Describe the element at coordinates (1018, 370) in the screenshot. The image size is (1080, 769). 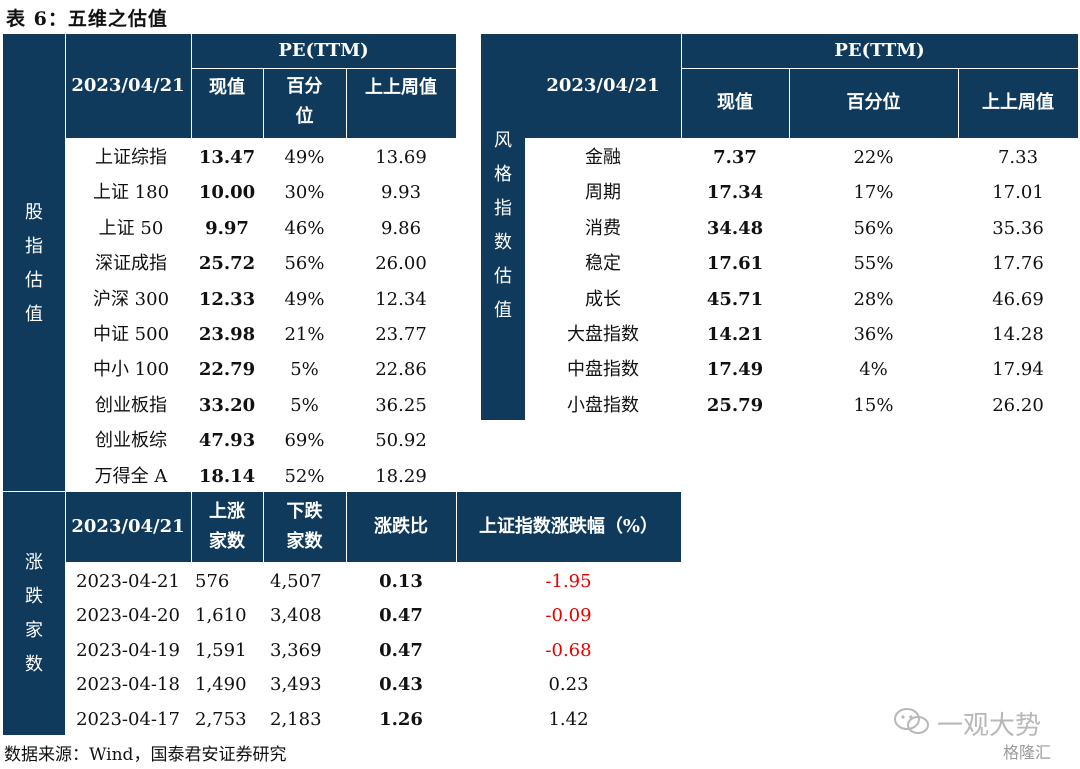
I see `style-index-prev: 17.94` at that location.